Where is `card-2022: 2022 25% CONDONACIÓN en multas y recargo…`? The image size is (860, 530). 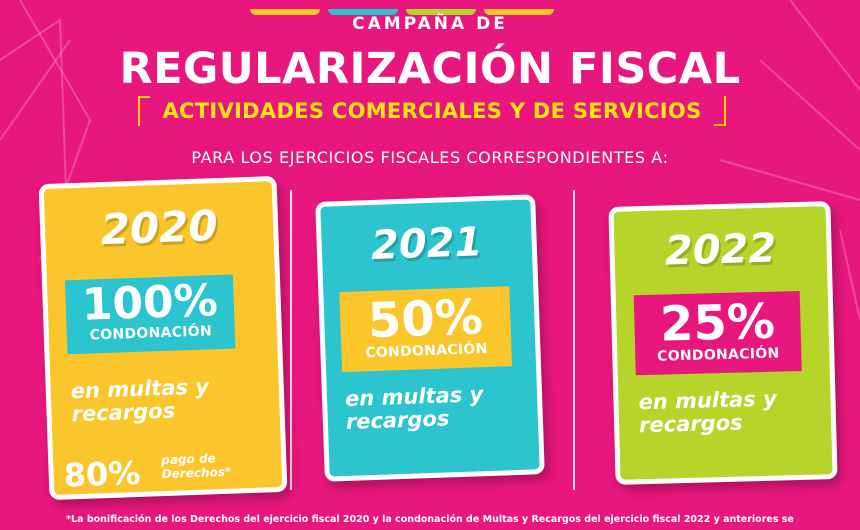 card-2022: 2022 25% CONDONACIÓN en multas y recargo… is located at coordinates (723, 343).